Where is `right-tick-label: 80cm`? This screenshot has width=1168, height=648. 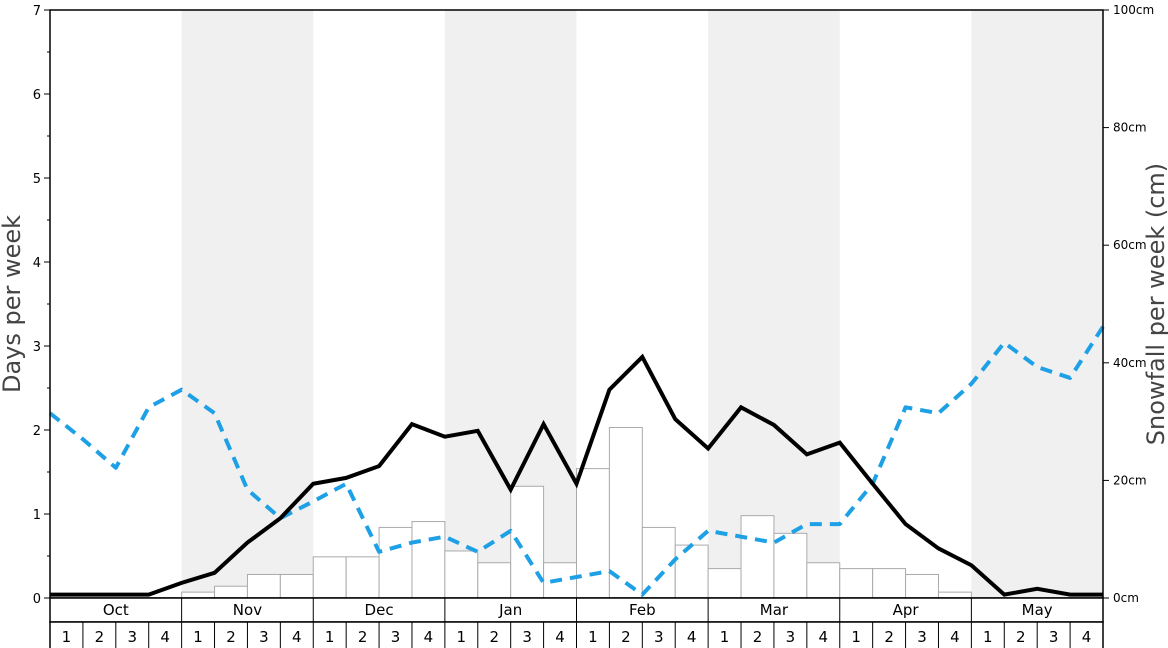 right-tick-label: 80cm is located at coordinates (1130, 128).